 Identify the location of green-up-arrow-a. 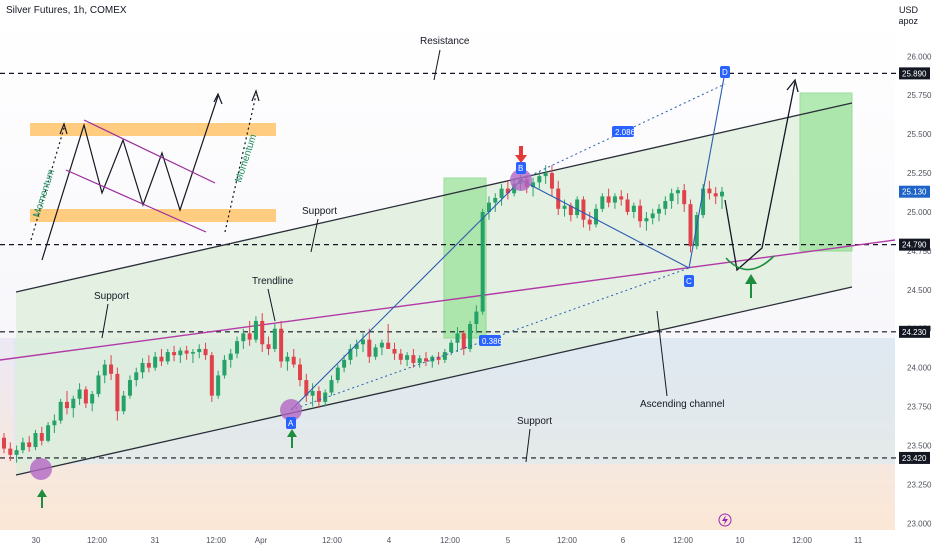
(292, 438).